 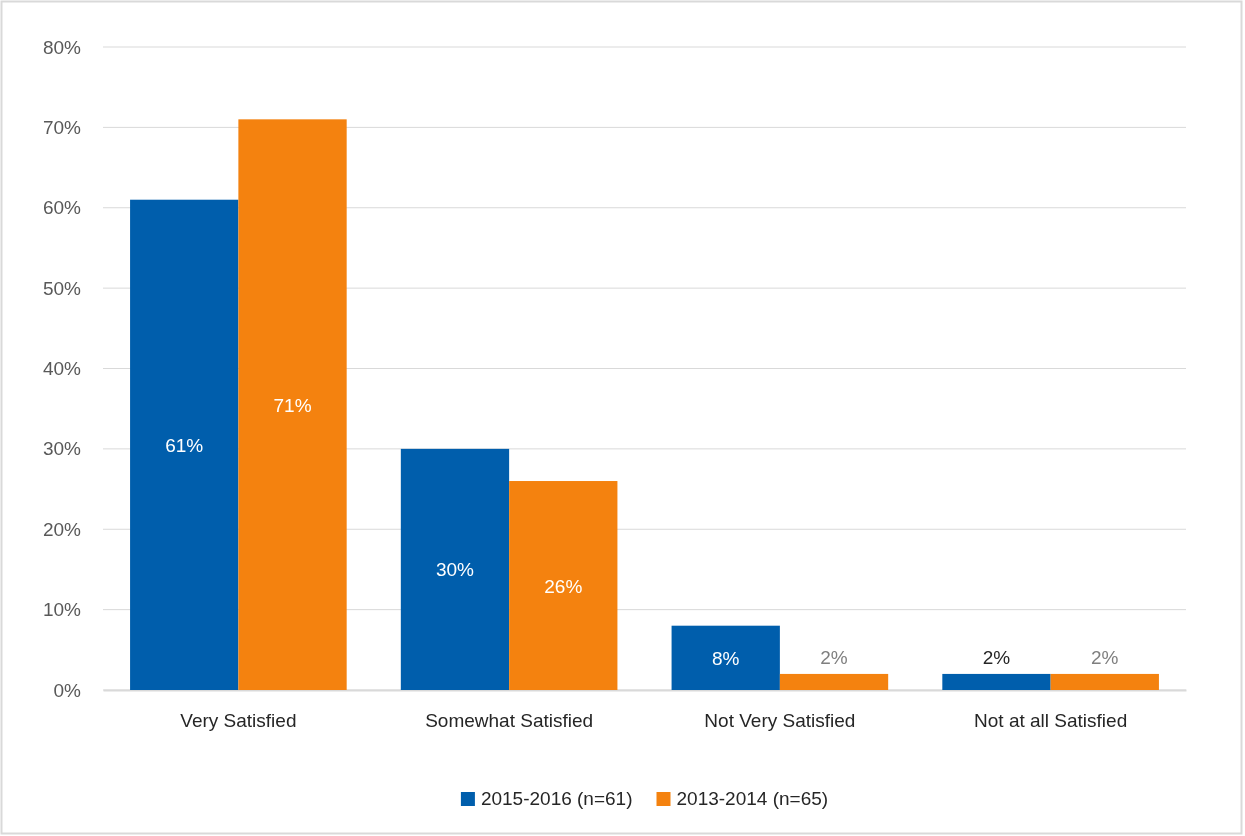 I want to click on legend-label: 2013-2014 (n=65), so click(x=752, y=798).